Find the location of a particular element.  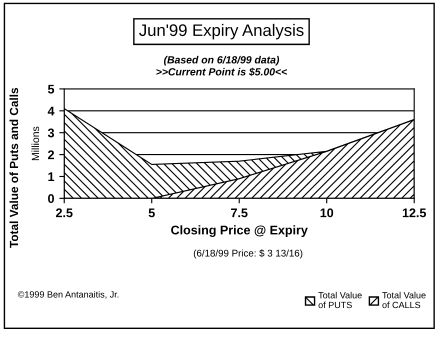

text: (6/18/99 Price: $ 3 13/16) is located at coordinates (248, 254).